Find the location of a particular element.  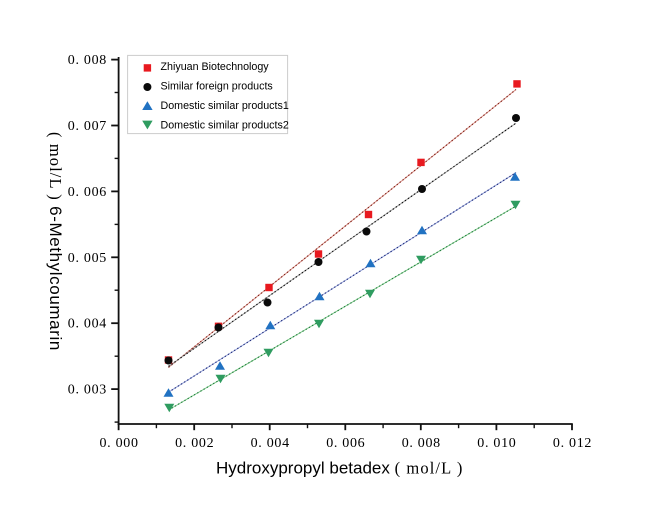

svg-text: 0. 010 is located at coordinates (496, 443).